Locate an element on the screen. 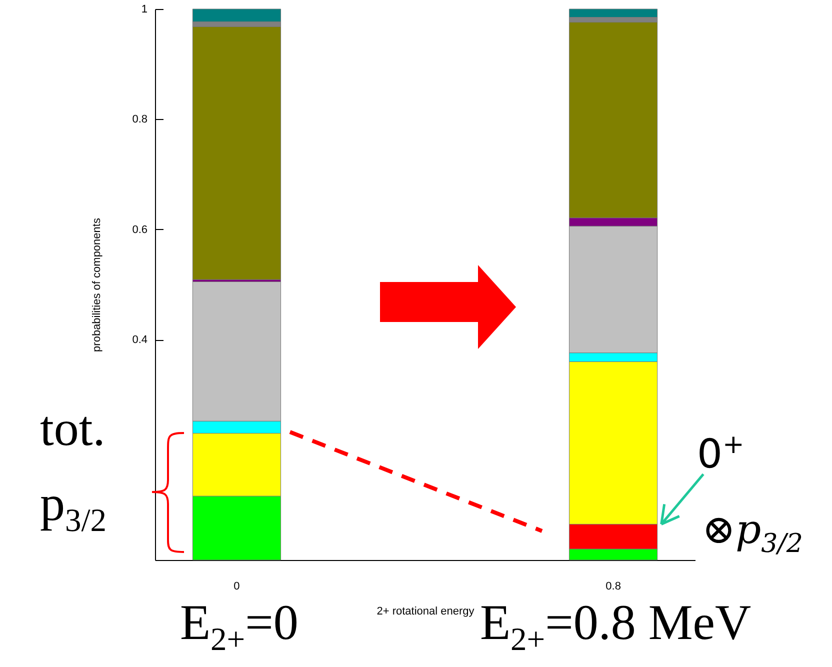 This screenshot has width=832, height=667. y-axis-title: probabilities of components is located at coordinates (97, 285).